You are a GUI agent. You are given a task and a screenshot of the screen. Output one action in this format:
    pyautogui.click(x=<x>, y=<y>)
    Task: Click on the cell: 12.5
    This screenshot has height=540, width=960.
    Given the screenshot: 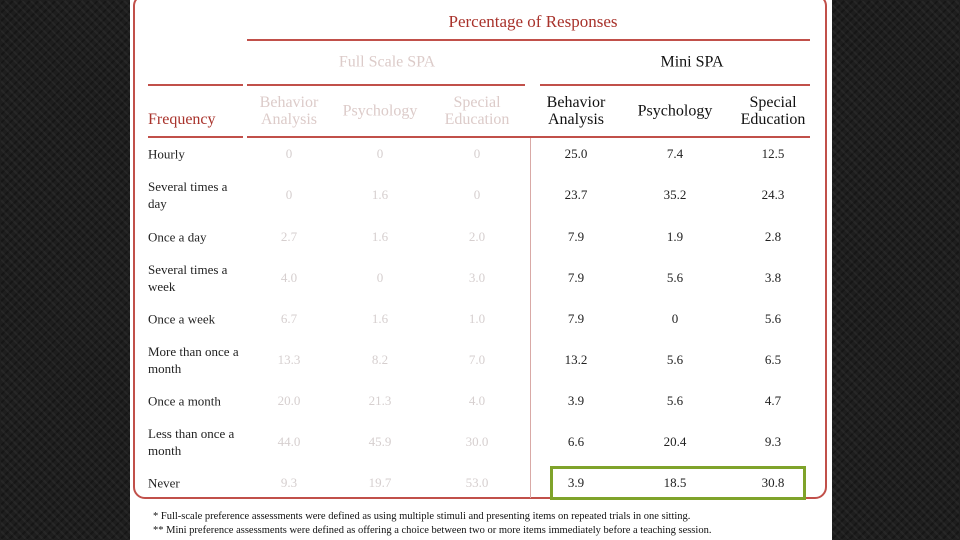 What is the action you would take?
    pyautogui.click(x=773, y=154)
    